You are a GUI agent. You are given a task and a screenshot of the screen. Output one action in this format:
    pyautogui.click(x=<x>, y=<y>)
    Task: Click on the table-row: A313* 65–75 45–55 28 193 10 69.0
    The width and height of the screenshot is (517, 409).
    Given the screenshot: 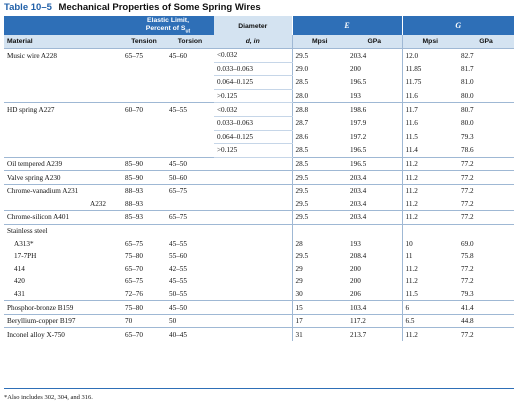 What is the action you would take?
    pyautogui.click(x=259, y=243)
    